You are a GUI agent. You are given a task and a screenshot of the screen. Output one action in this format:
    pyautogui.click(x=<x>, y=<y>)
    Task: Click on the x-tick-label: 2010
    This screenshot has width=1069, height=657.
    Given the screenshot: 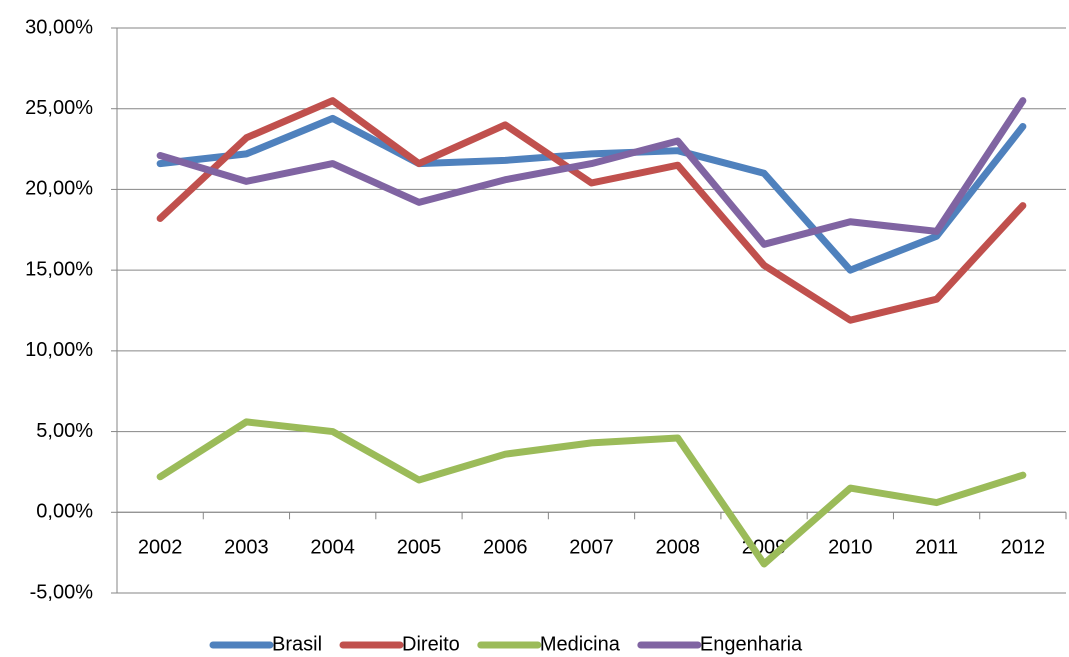 What is the action you would take?
    pyautogui.click(x=850, y=548)
    